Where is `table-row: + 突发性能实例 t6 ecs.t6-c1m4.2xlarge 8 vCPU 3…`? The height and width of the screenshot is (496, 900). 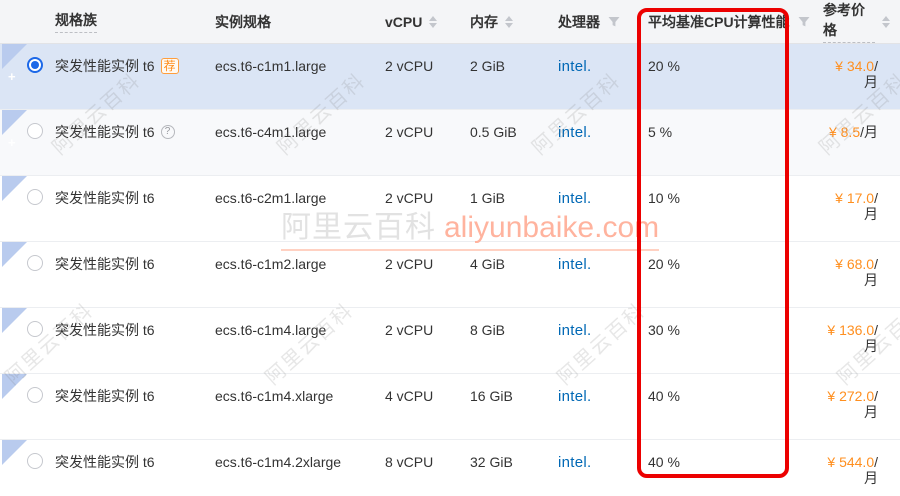
table-row: + 突发性能实例 t6 ecs.t6-c1m4.2xlarge 8 vCPU 3… is located at coordinates (450, 468).